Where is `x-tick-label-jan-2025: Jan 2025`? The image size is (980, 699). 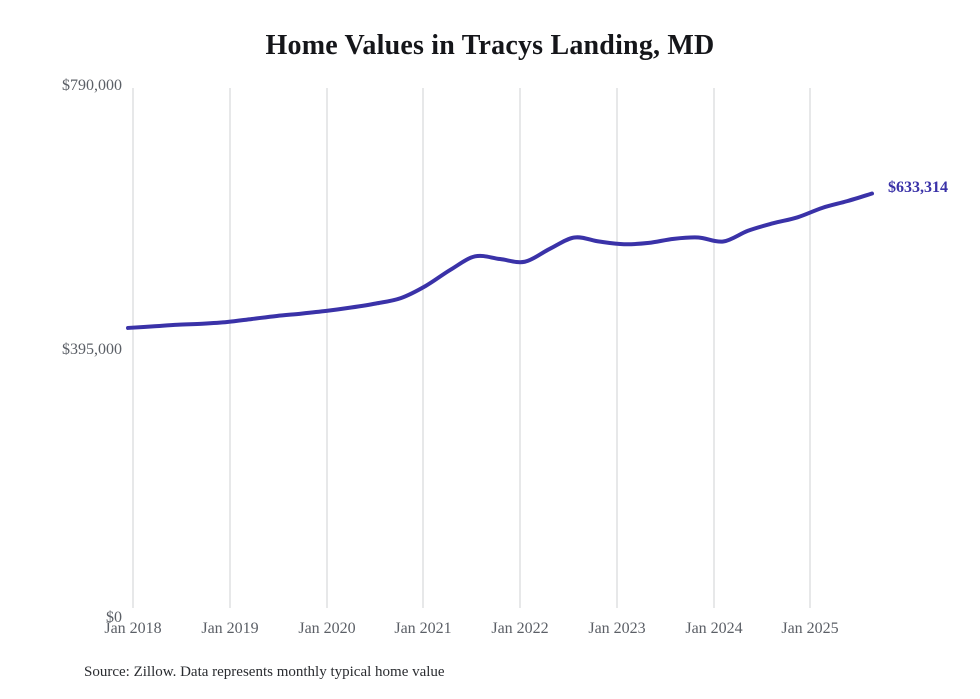 x-tick-label-jan-2025: Jan 2025 is located at coordinates (810, 628).